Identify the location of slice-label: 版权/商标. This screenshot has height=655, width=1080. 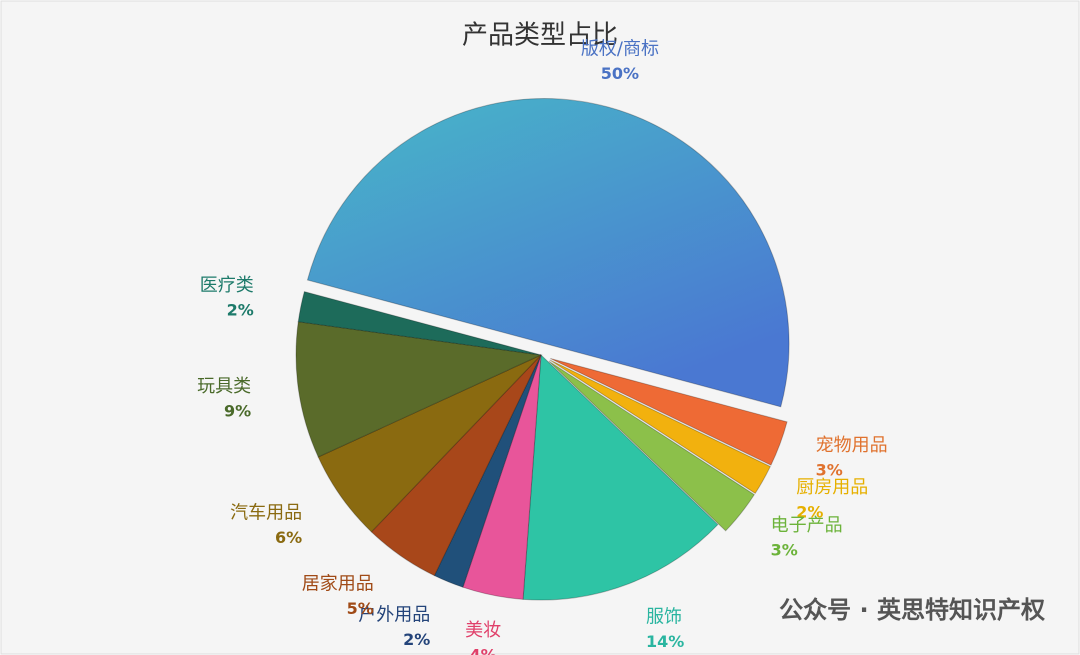
(620, 48).